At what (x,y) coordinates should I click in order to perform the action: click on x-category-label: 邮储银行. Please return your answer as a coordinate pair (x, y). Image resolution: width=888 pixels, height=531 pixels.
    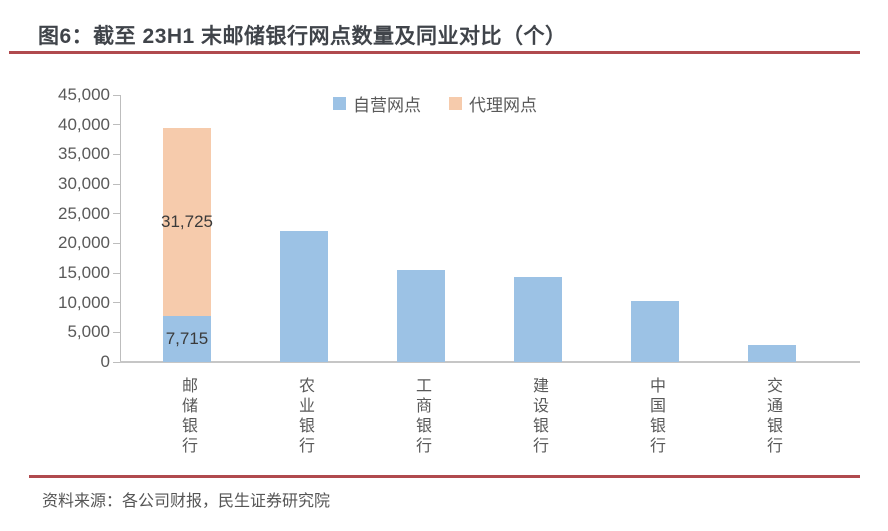
    Looking at the image, I should click on (187, 417).